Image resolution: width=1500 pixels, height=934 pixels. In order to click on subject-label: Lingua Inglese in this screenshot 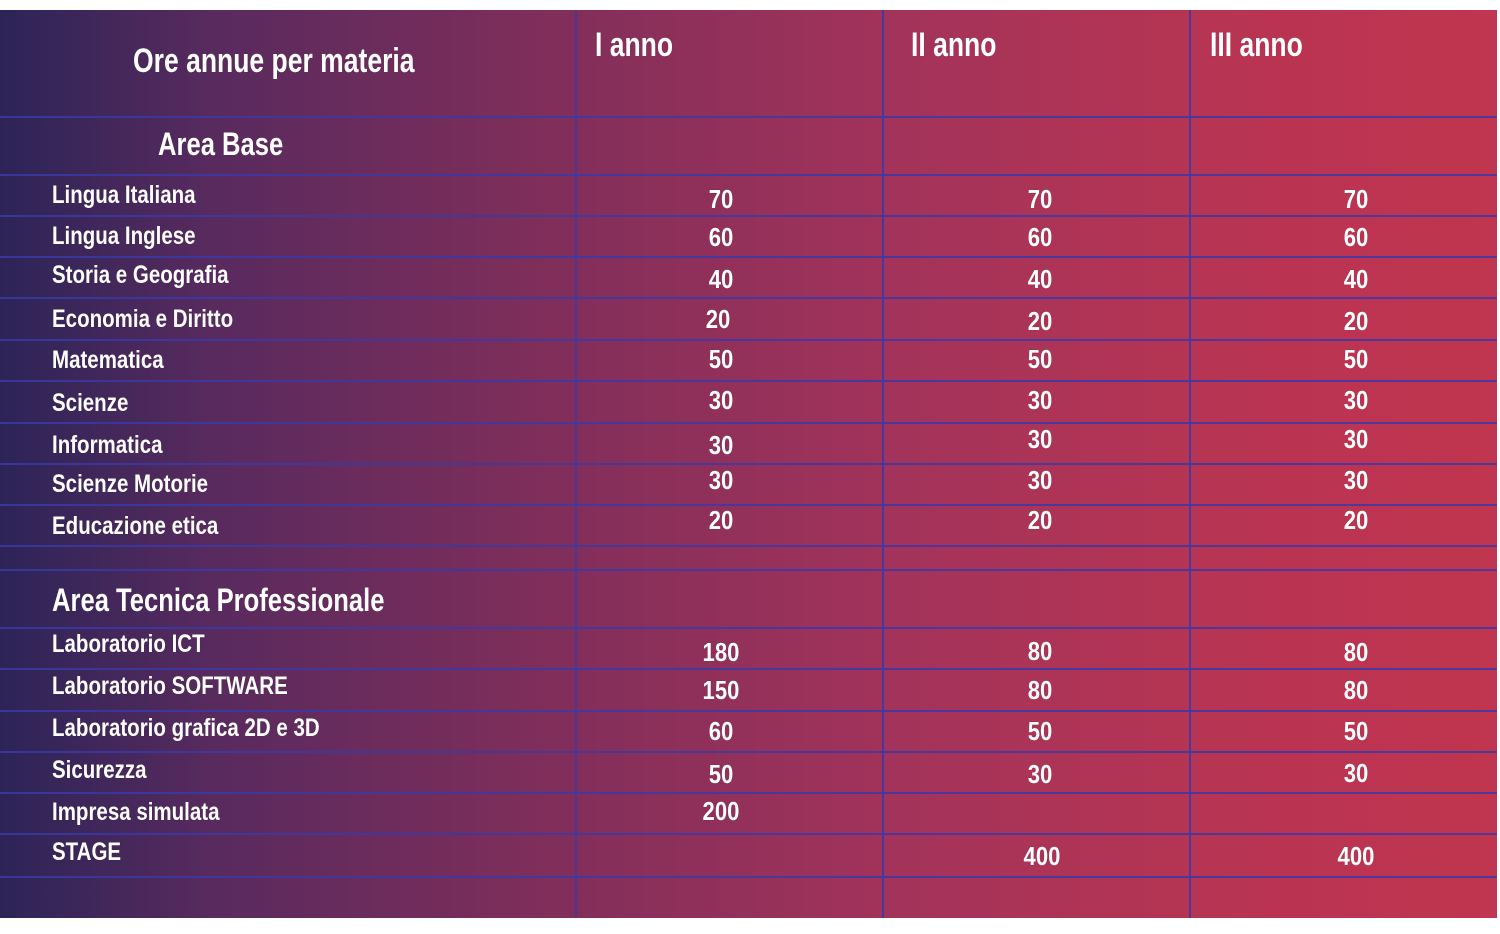, I will do `click(124, 236)`.